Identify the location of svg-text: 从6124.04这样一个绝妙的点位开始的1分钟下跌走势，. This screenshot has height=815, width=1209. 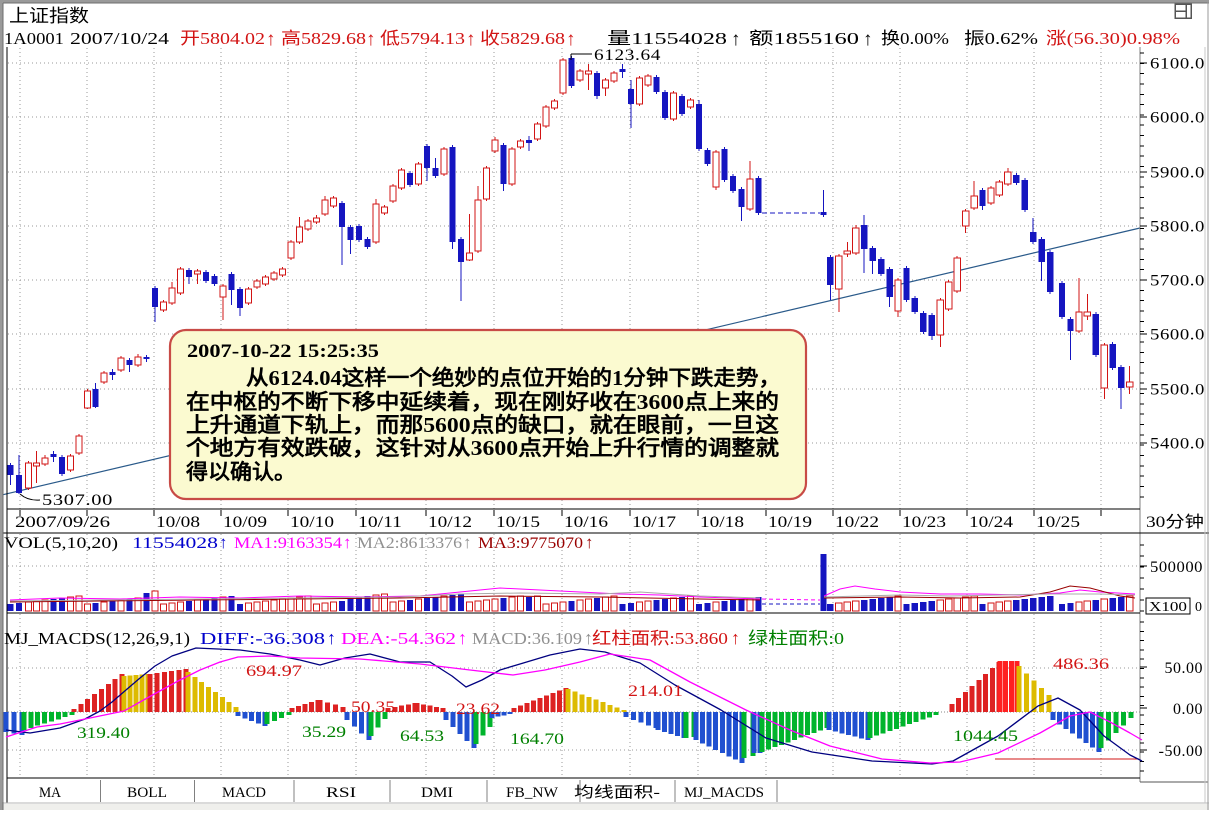
(513, 378).